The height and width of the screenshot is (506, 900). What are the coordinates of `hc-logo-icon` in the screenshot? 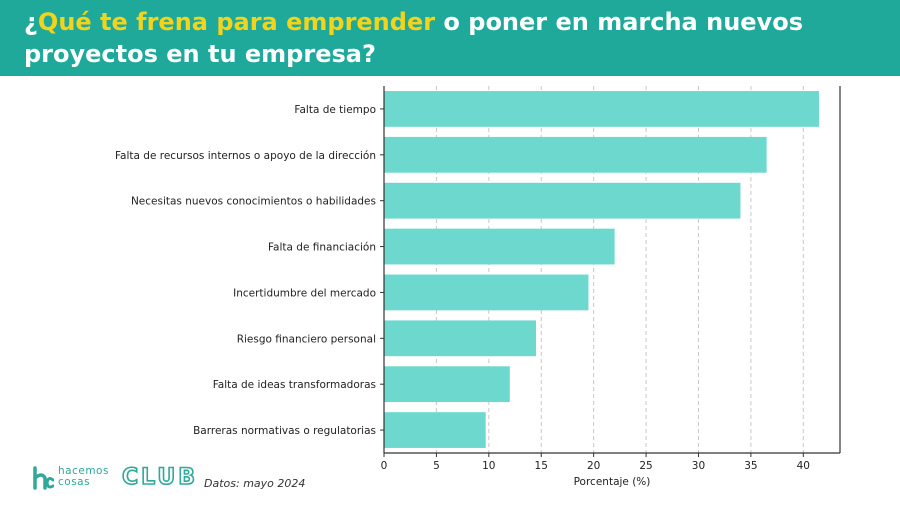 It's located at (43, 478).